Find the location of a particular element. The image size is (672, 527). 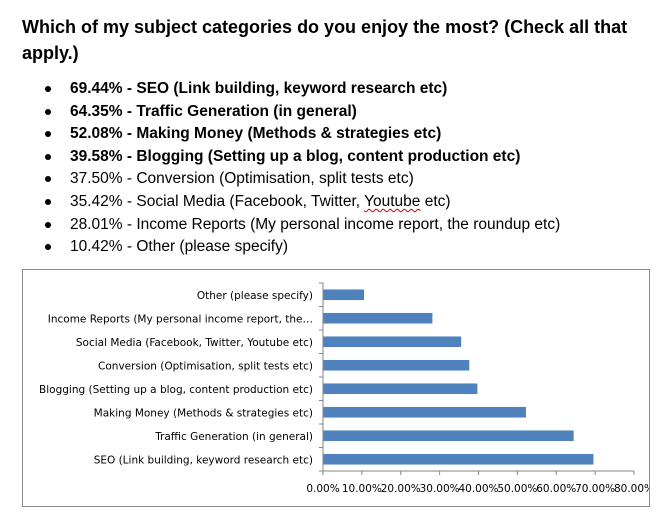

answer-percent: 69.44% is located at coordinates (96, 88).